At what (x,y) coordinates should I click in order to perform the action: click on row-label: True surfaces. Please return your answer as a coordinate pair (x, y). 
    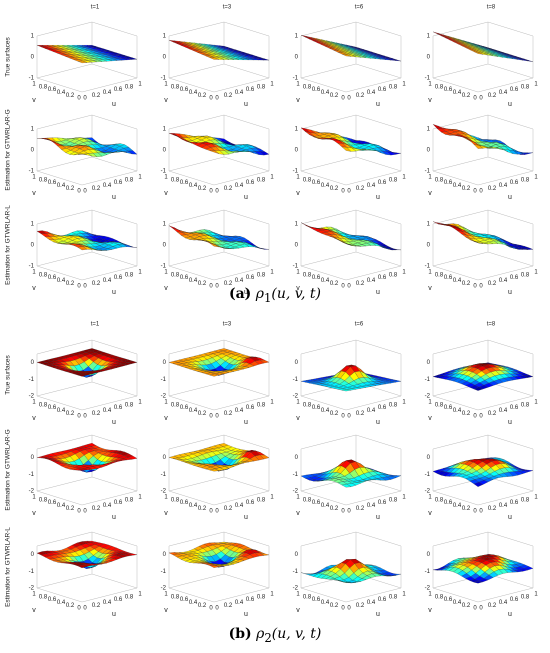
    Looking at the image, I should click on (8, 57).